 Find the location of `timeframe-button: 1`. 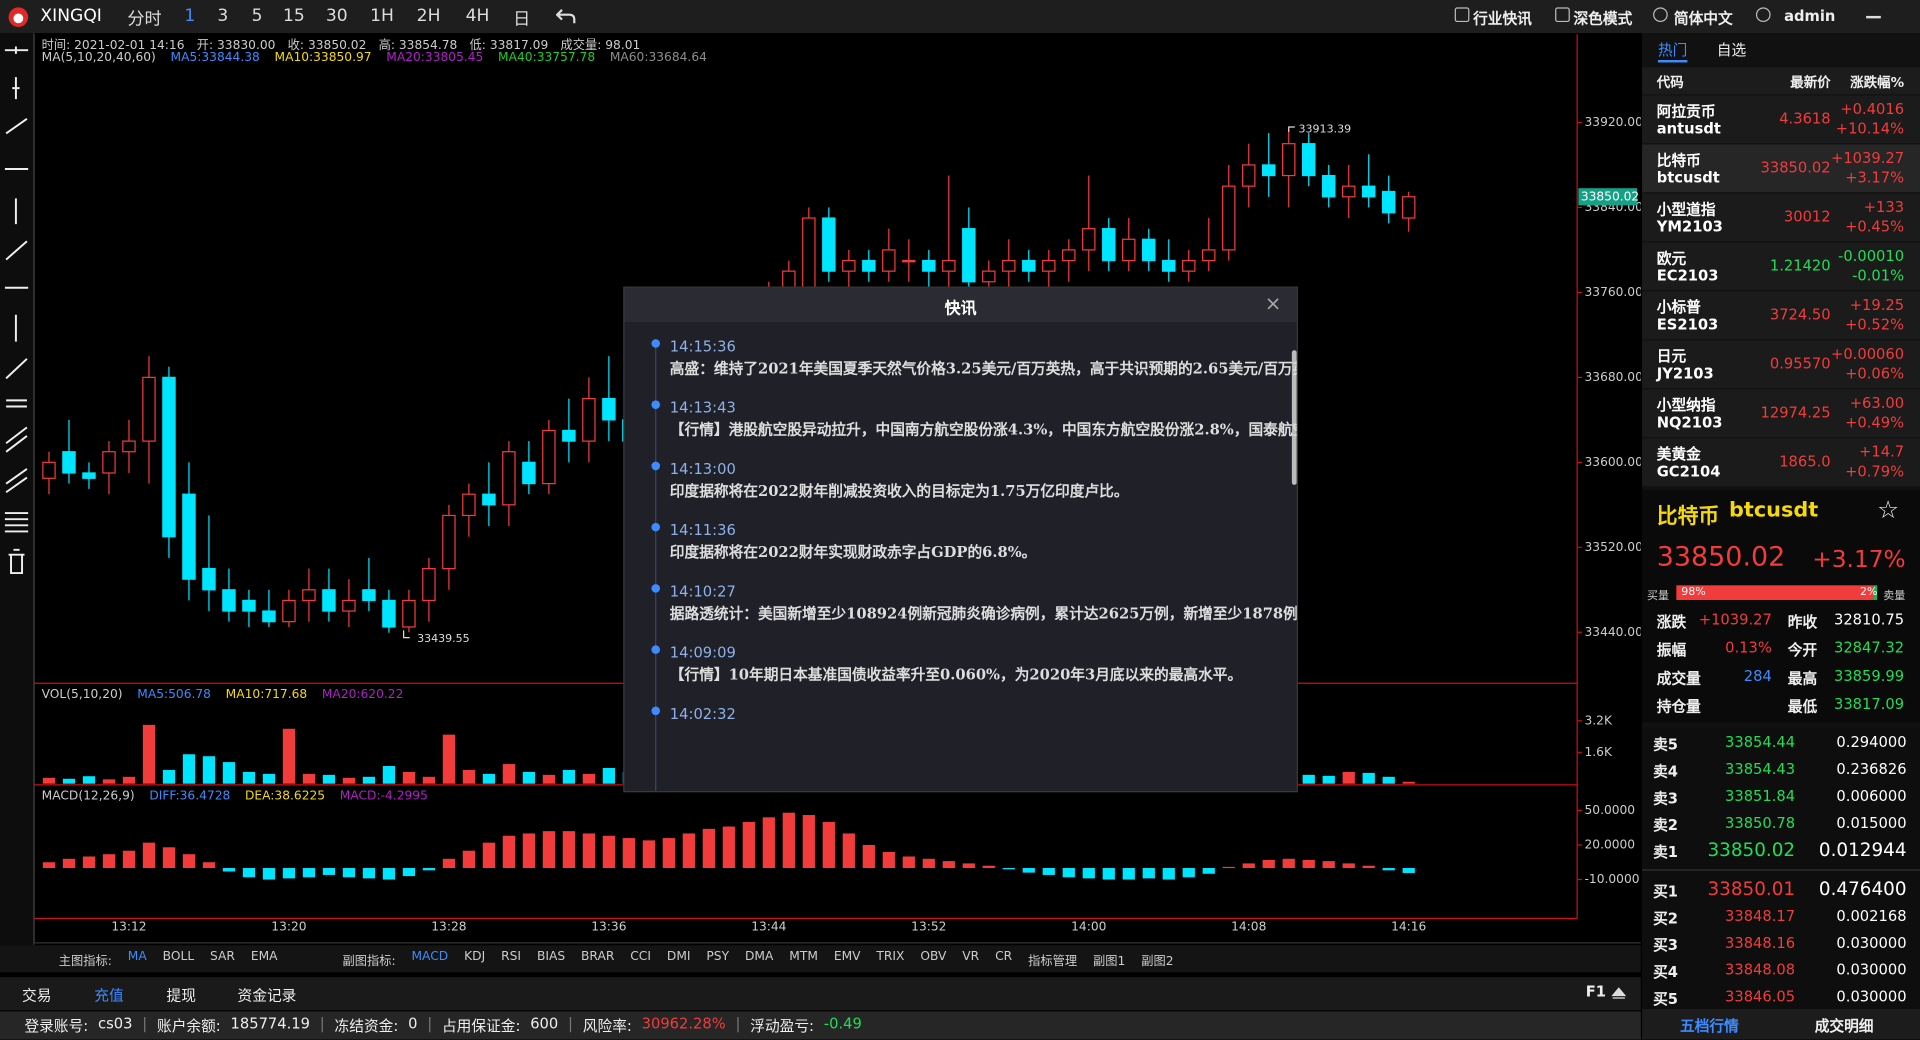

timeframe-button: 1 is located at coordinates (190, 16).